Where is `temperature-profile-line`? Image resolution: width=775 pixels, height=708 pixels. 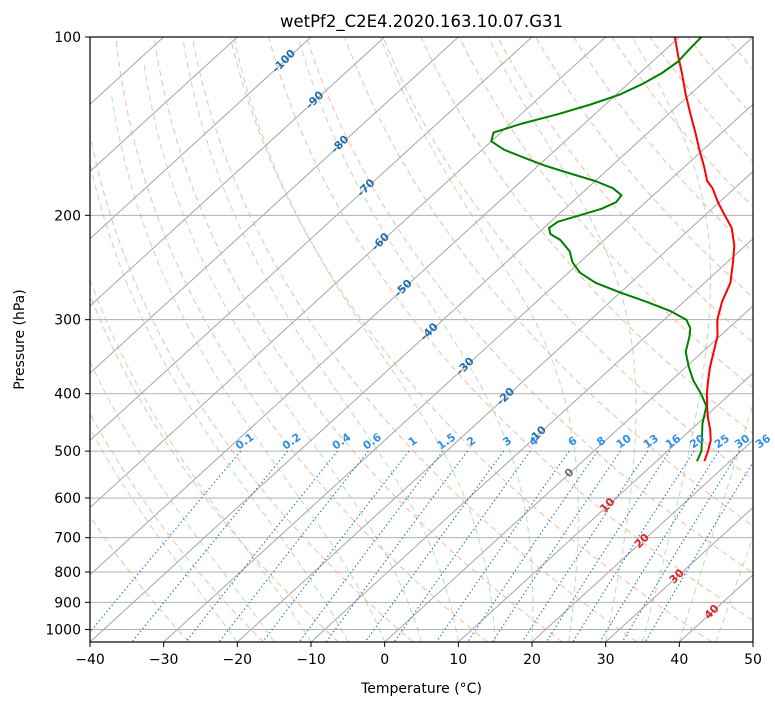
temperature-profile-line is located at coordinates (704, 249).